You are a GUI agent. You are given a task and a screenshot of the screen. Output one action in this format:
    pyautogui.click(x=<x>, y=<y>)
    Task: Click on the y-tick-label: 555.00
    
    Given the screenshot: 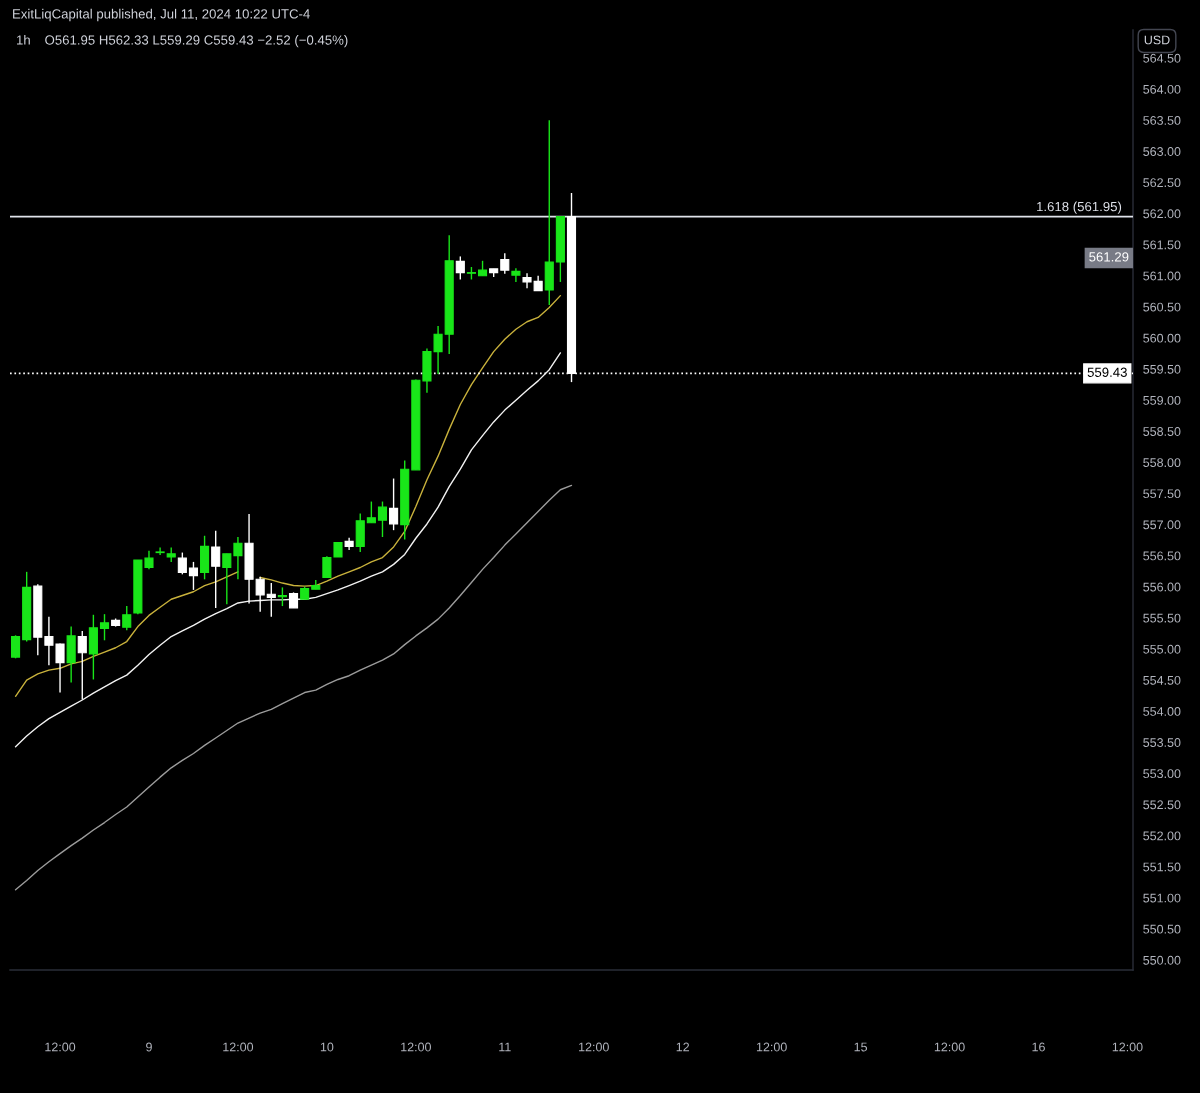 What is the action you would take?
    pyautogui.click(x=1162, y=649)
    